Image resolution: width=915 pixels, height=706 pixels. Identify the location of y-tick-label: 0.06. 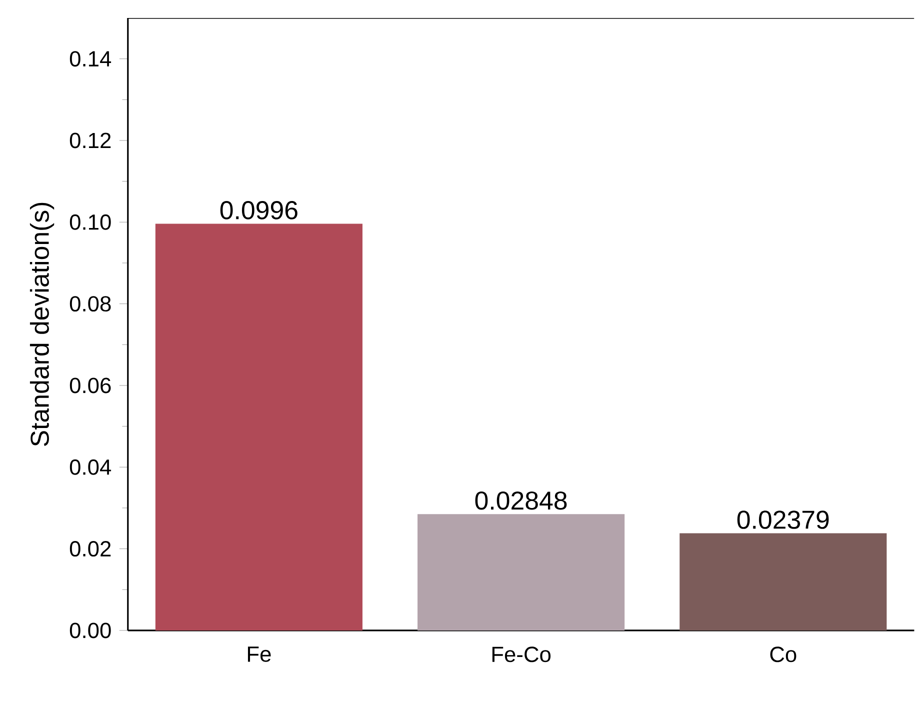
(90, 386).